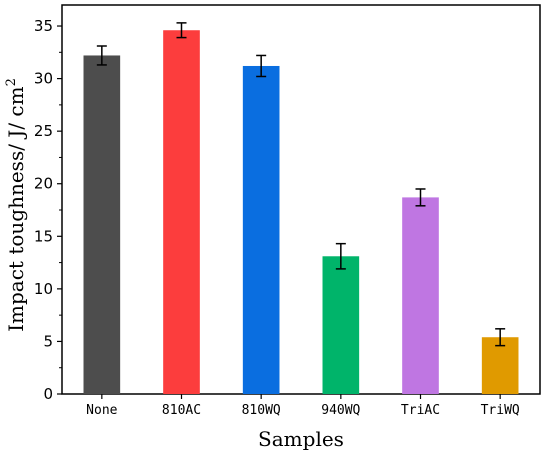 This screenshot has width=550, height=458. Describe the element at coordinates (261, 229) in the screenshot. I see `bar-810wq` at that location.